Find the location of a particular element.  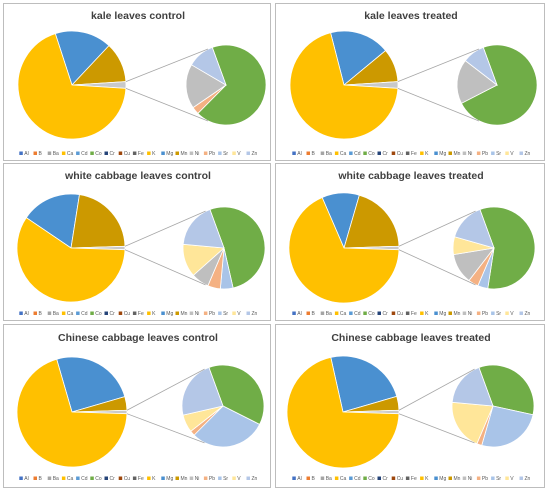

legend-item-v: V is located at coordinates (509, 154).